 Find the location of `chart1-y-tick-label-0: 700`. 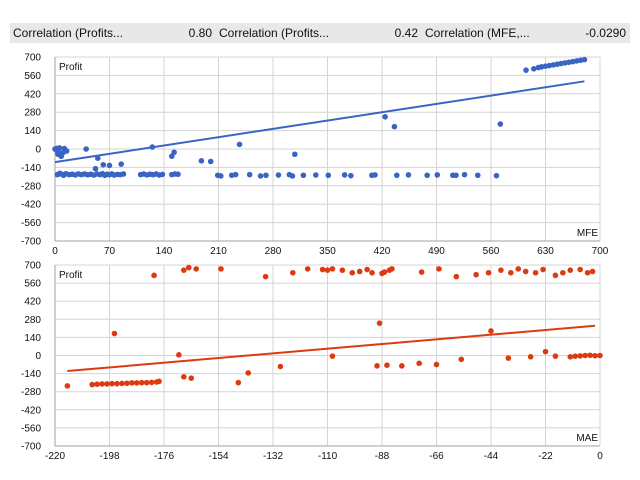

chart1-y-tick-label-0: 700 is located at coordinates (32, 58).